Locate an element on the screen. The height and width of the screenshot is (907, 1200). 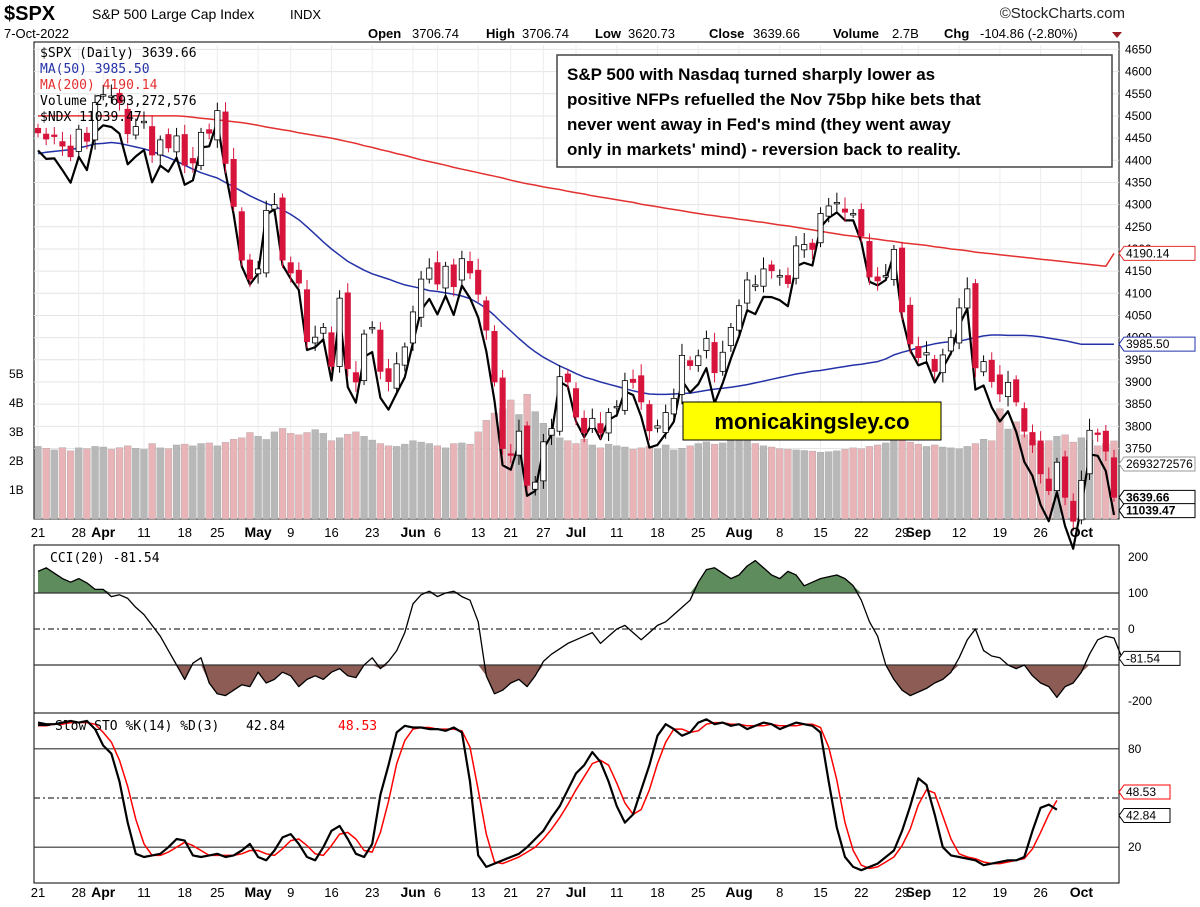
date-tick-label: 18 is located at coordinates (184, 892).